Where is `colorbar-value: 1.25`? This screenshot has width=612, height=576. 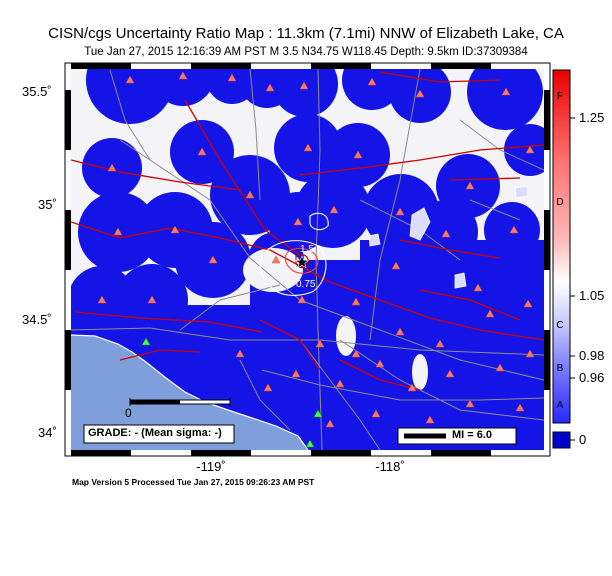 colorbar-value: 1.25 is located at coordinates (592, 117).